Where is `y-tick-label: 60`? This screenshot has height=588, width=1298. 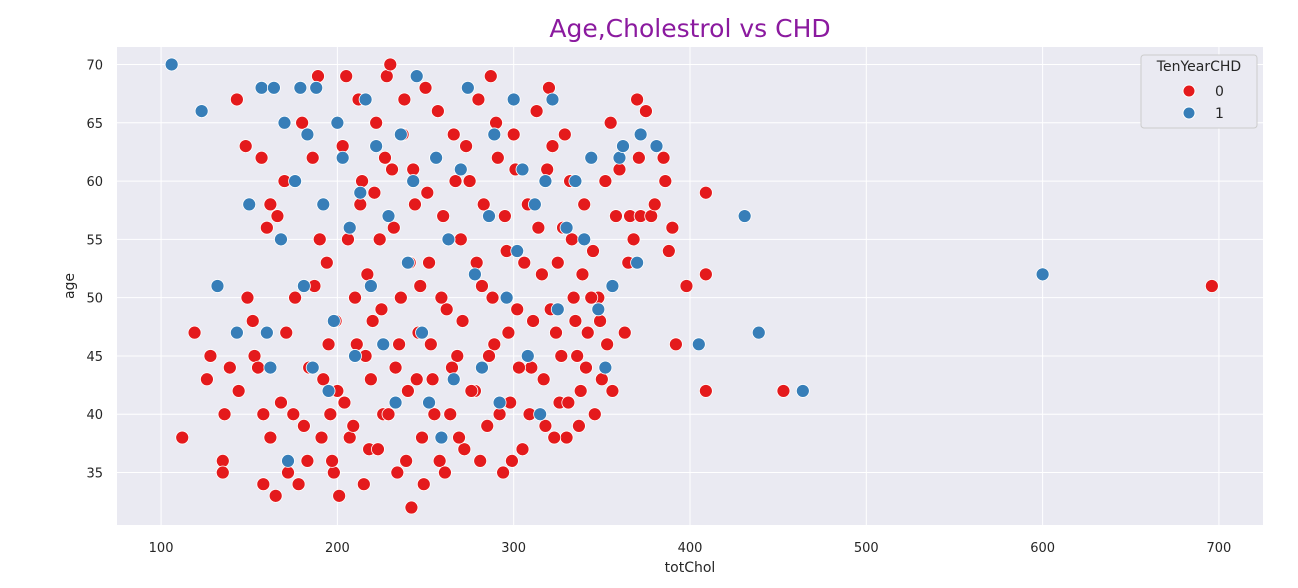 y-tick-label: 60 is located at coordinates (94, 182).